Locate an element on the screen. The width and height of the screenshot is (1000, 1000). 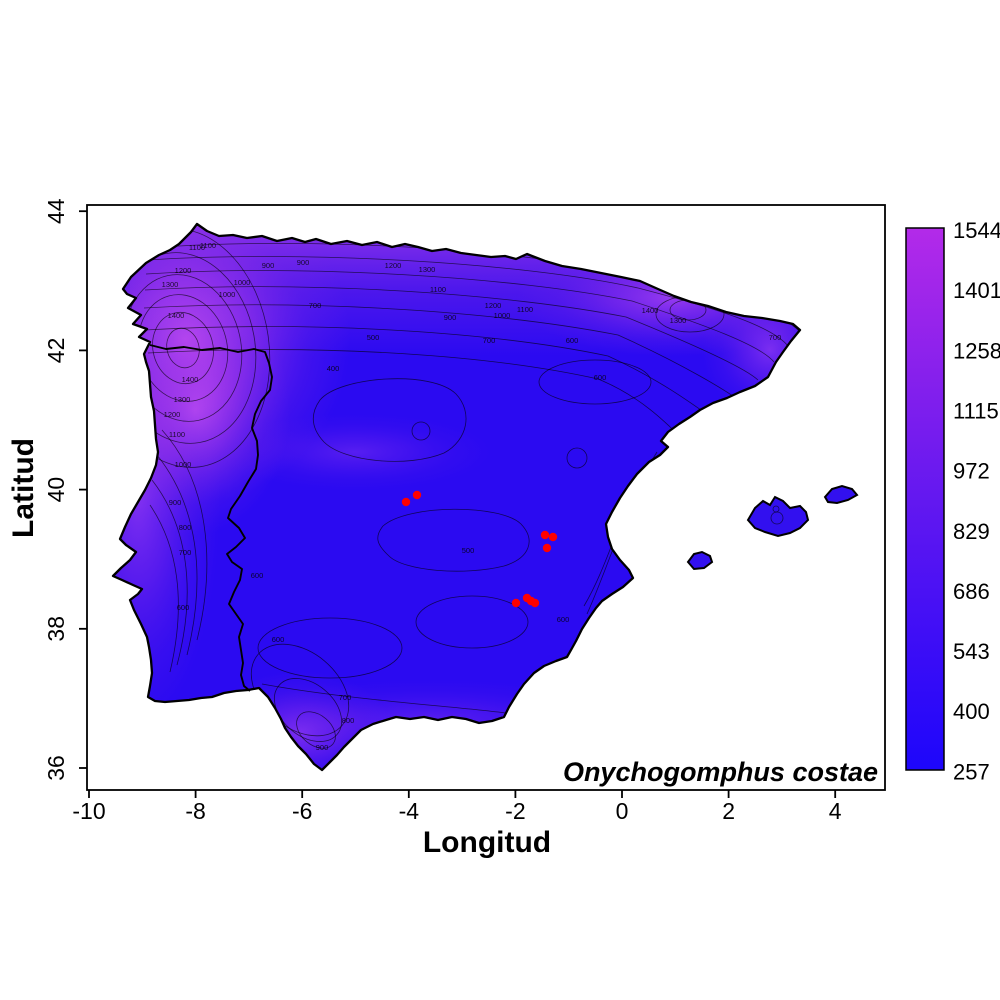
x-tick-label: 0 is located at coordinates (622, 811).